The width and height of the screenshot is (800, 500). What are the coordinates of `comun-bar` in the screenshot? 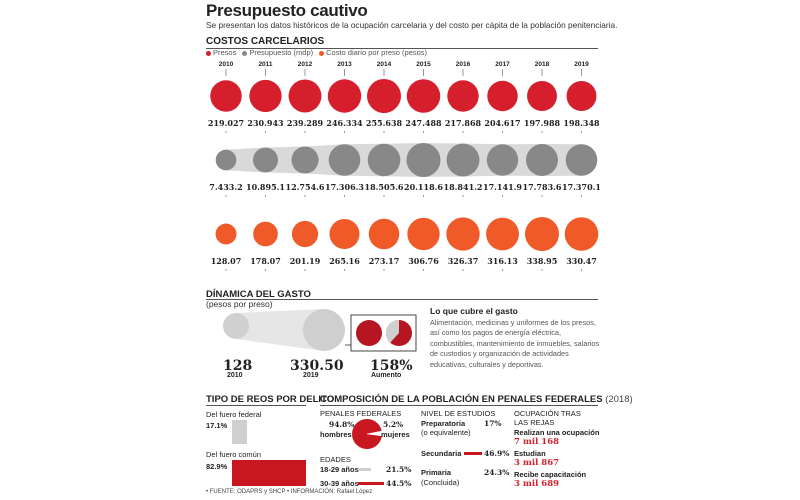 It's located at (269, 473).